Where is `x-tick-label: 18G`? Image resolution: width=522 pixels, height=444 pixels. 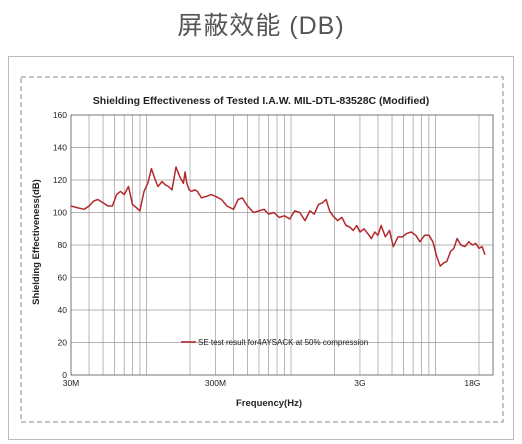 x-tick-label: 18G is located at coordinates (472, 383).